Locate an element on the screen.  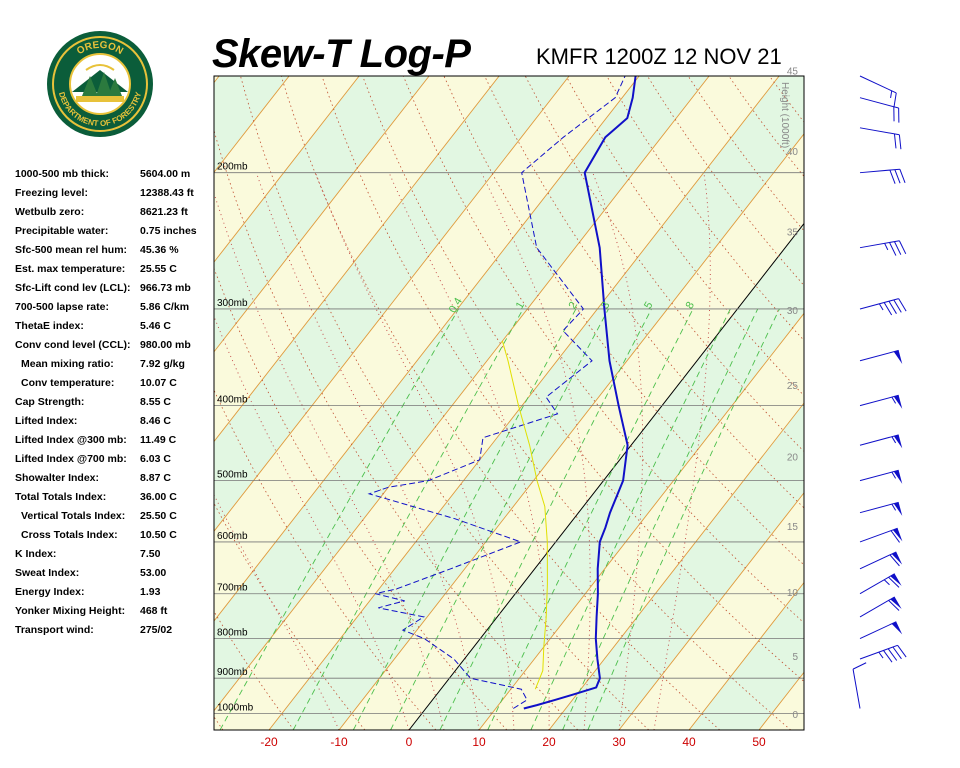
index-label: ThetaE index: is located at coordinates (49, 326).